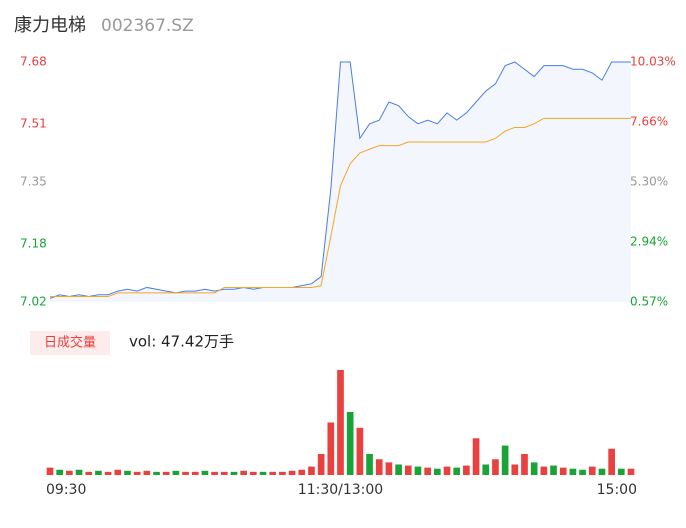 Image resolution: width=686 pixels, height=528 pixels. I want to click on x-tick-label: 11:30/13:00, so click(340, 490).